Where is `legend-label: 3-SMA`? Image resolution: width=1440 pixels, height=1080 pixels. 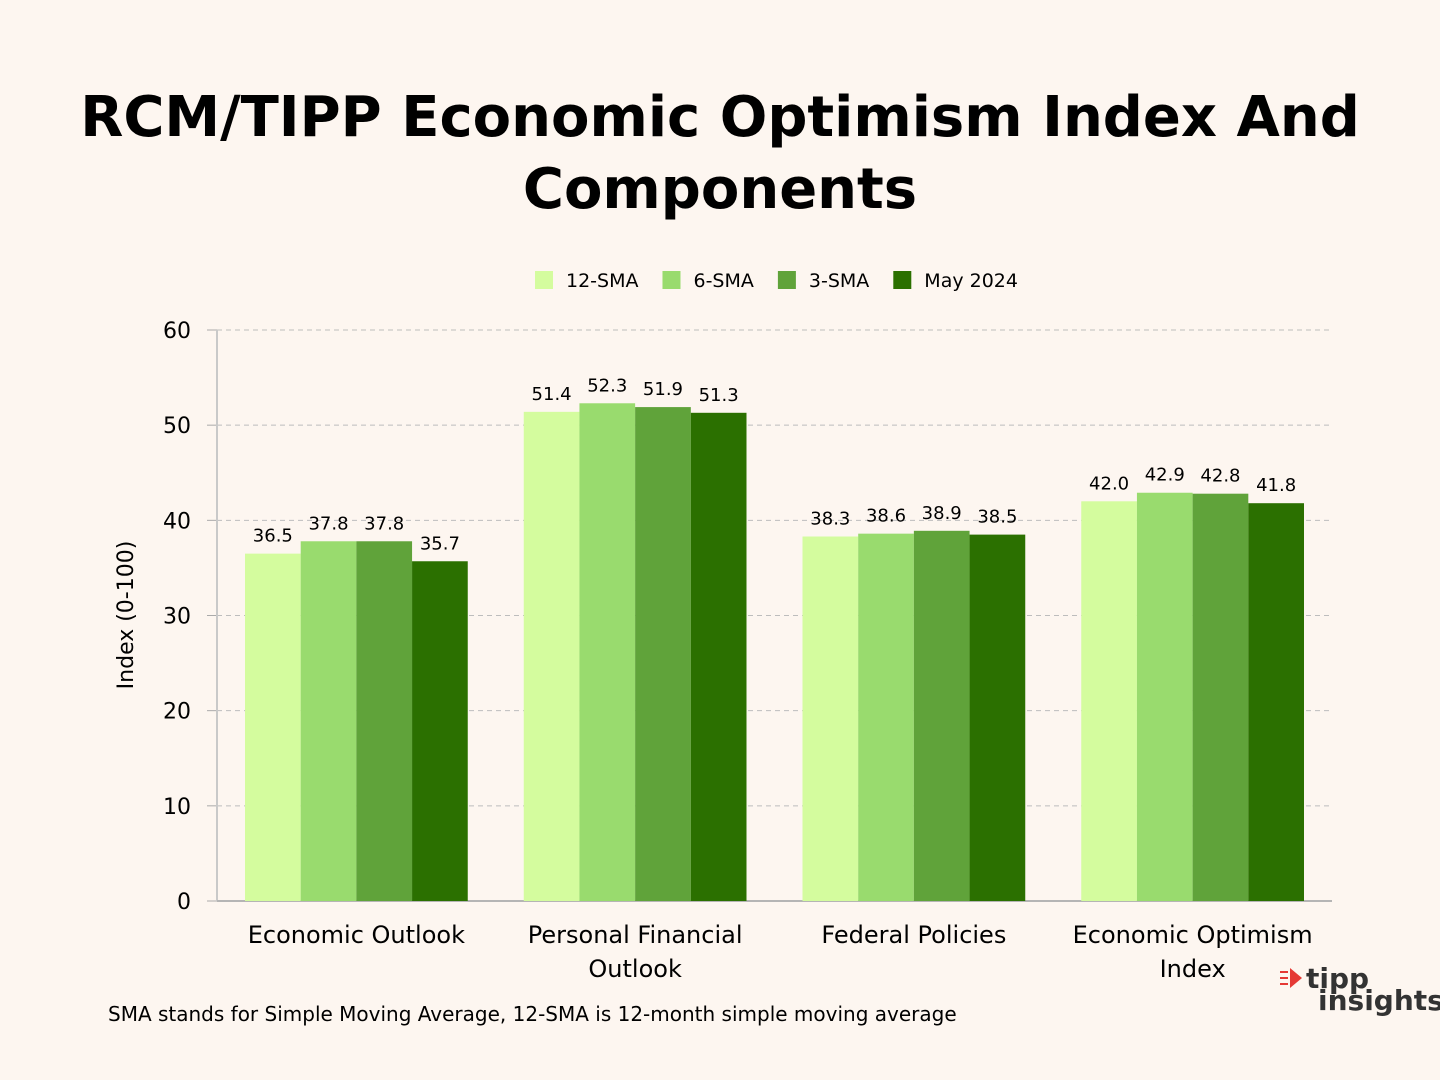
legend-label: 3-SMA is located at coordinates (839, 281).